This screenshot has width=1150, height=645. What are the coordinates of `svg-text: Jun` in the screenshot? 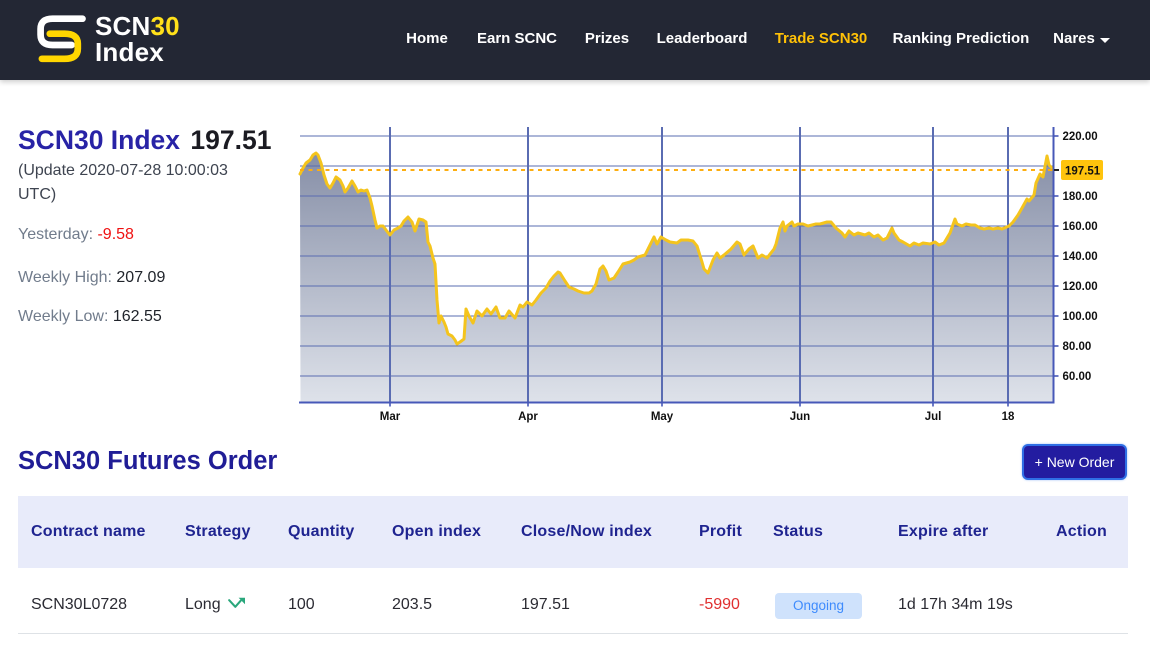 It's located at (800, 417).